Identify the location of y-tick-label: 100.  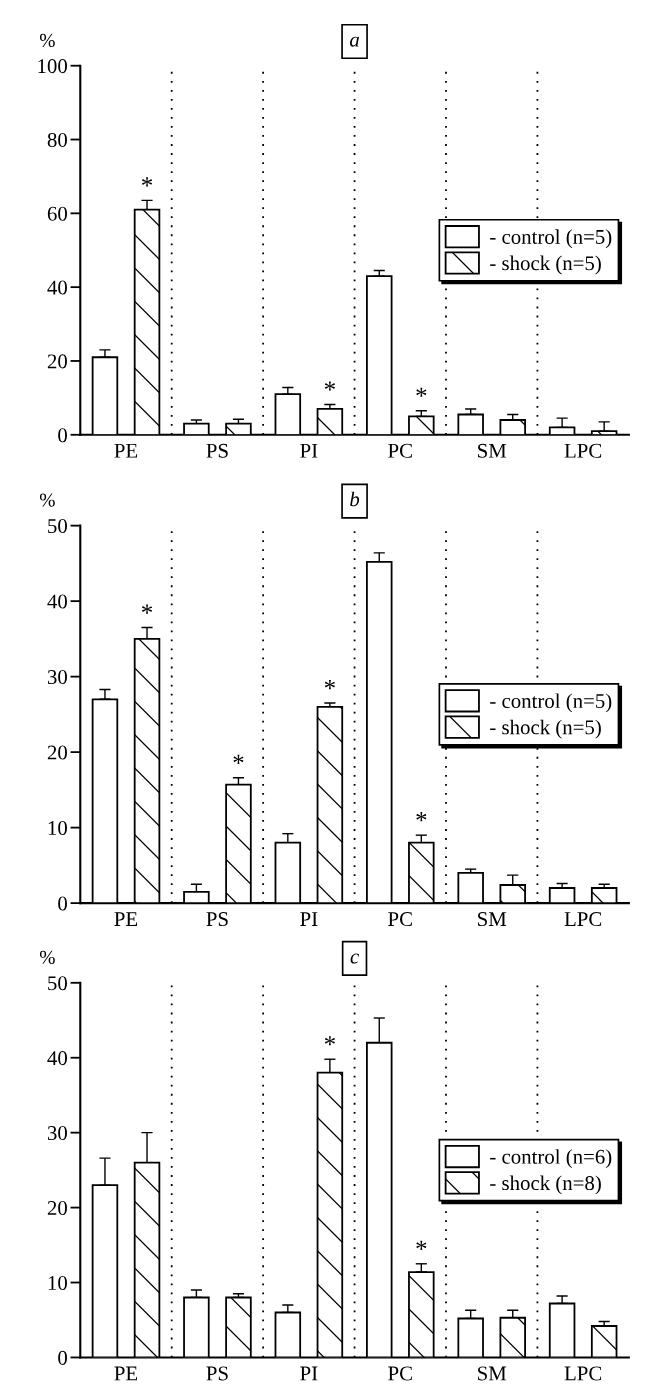
(52, 66).